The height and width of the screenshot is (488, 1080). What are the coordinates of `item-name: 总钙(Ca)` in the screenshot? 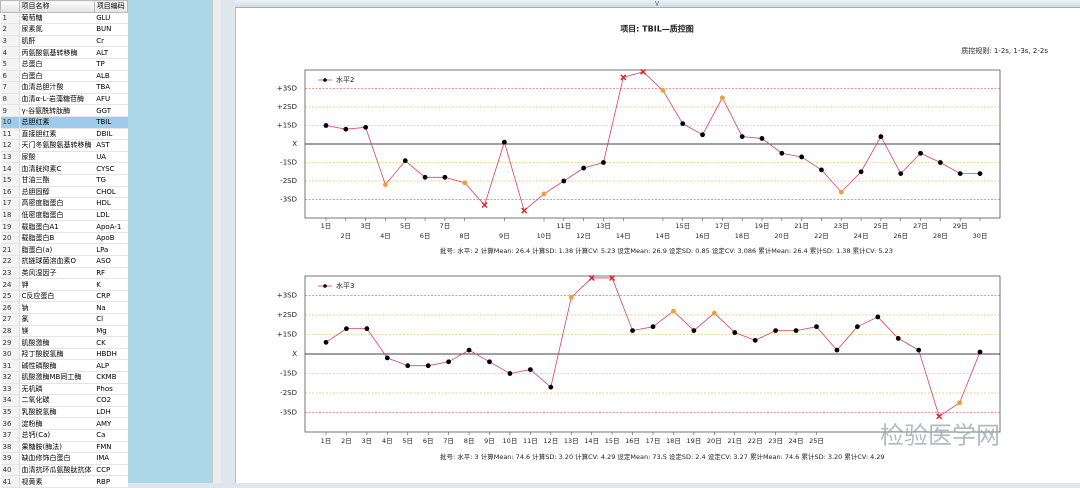 It's located at (57, 435).